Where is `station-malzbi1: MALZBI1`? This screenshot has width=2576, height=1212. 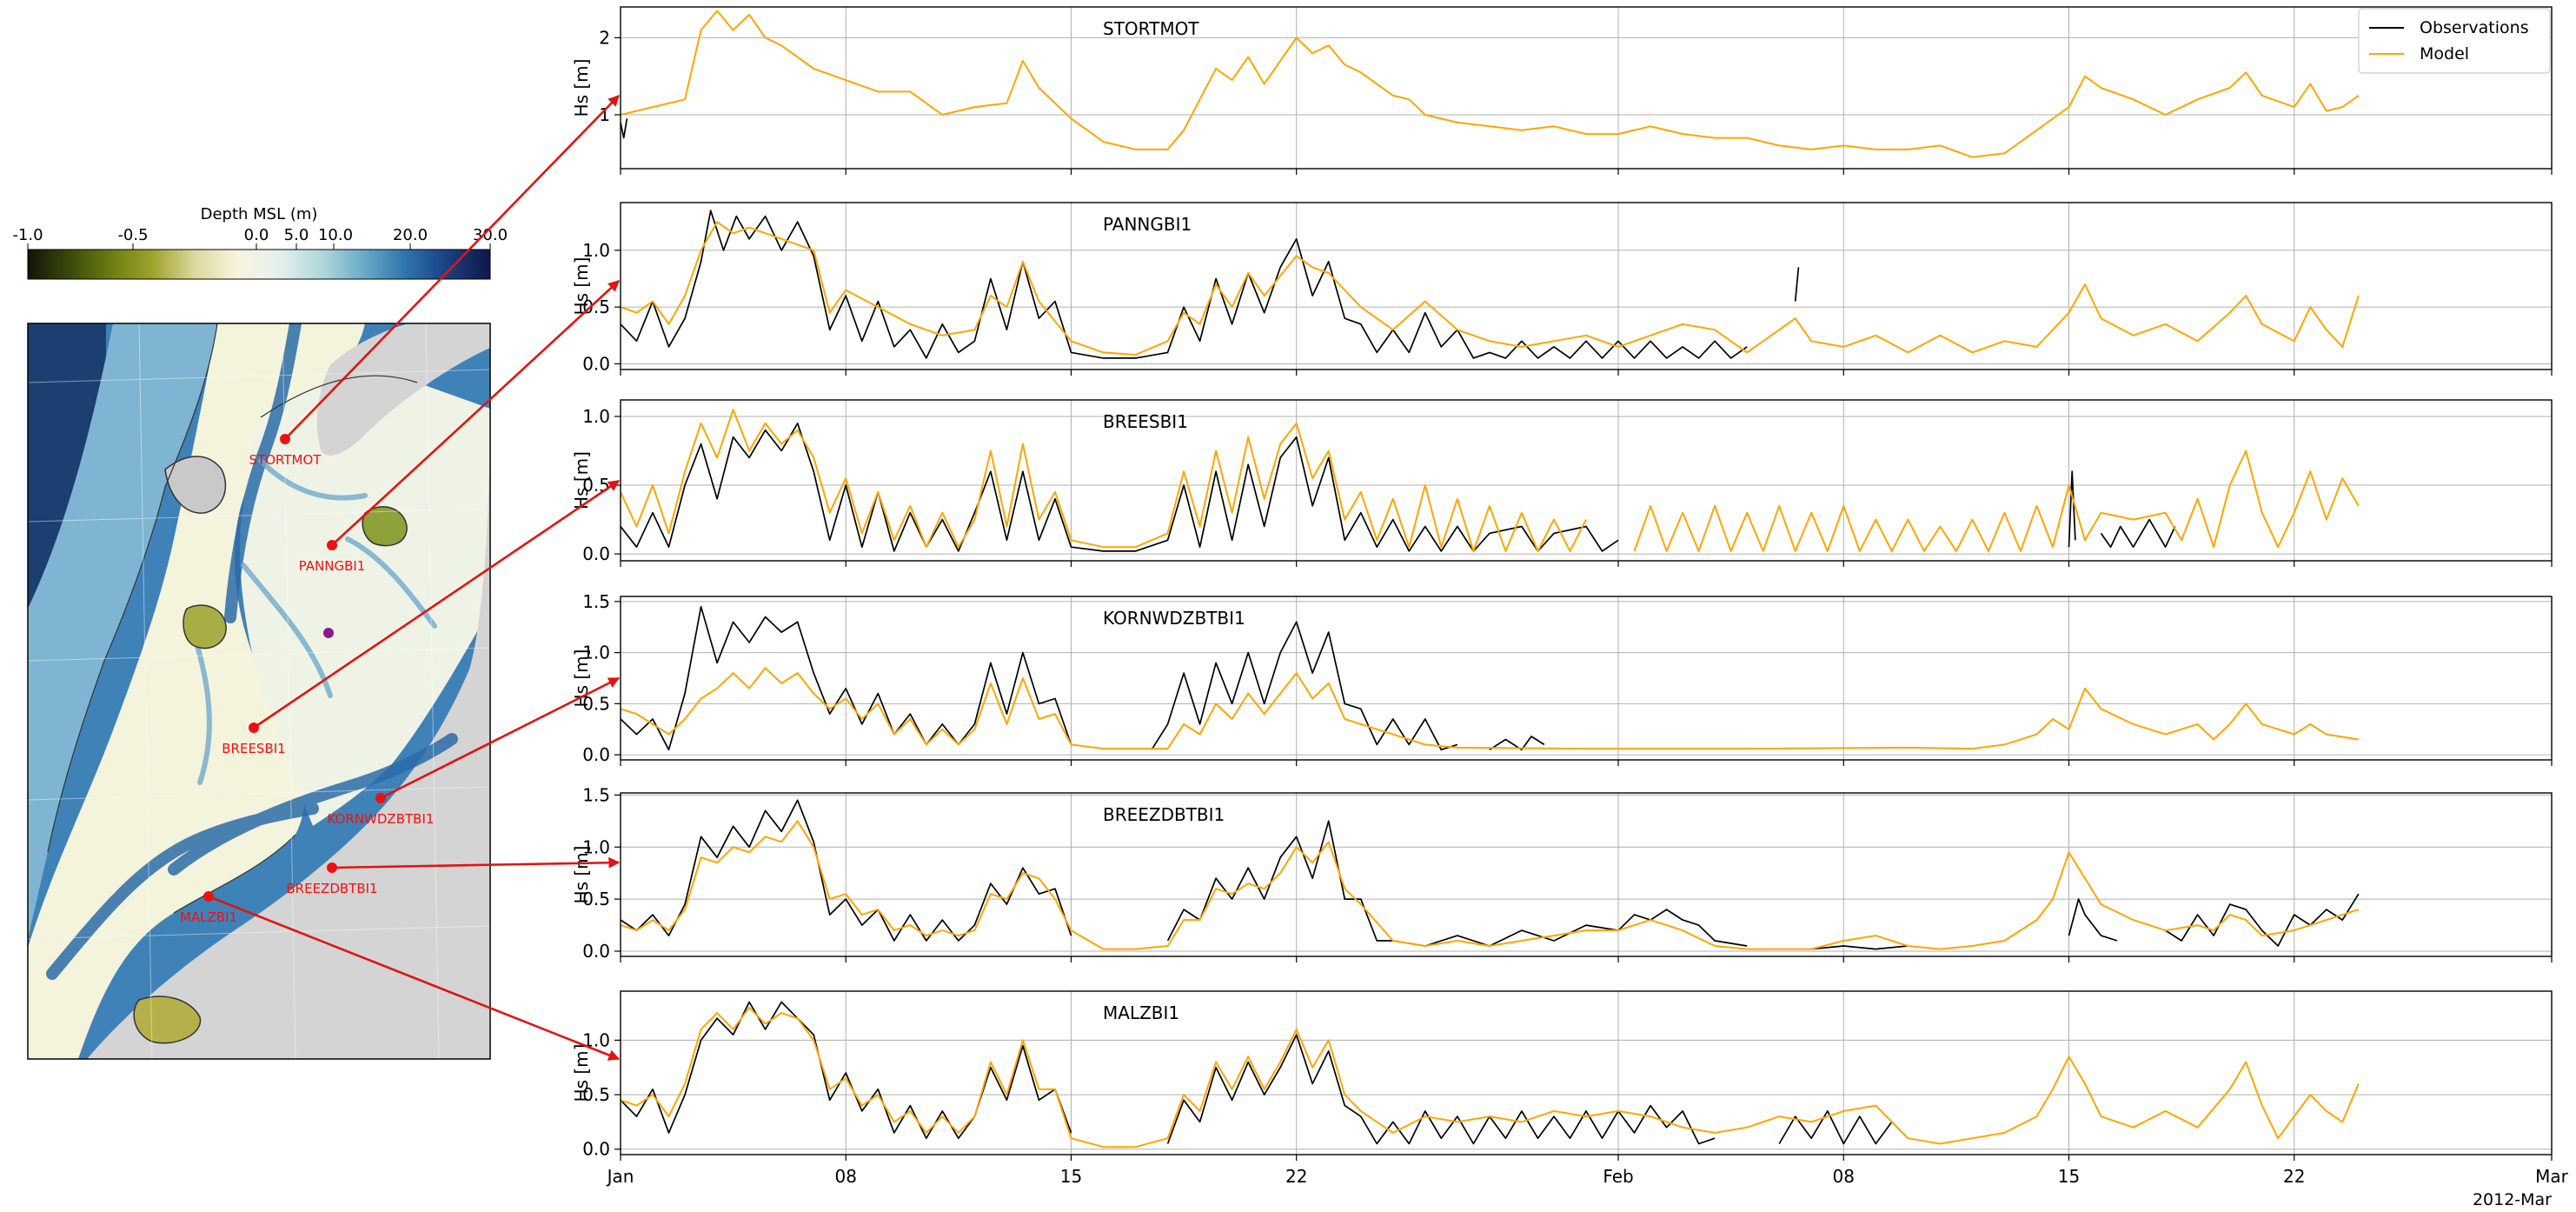 station-malzbi1: MALZBI1 is located at coordinates (208, 908).